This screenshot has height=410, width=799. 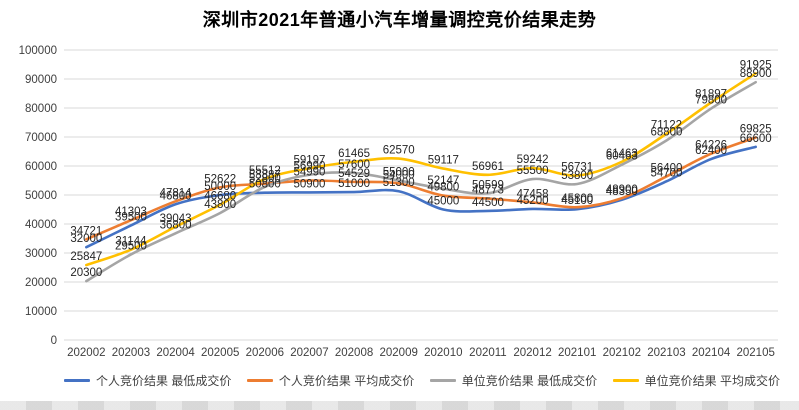 I want to click on x-tick-label: 202012, so click(x=532, y=353).